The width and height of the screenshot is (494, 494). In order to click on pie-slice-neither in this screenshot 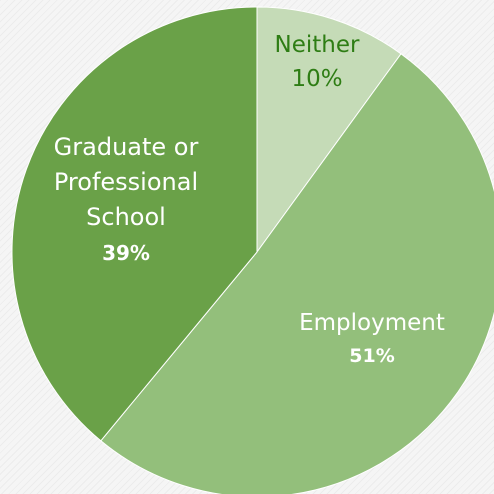, I will do `click(329, 130)`.